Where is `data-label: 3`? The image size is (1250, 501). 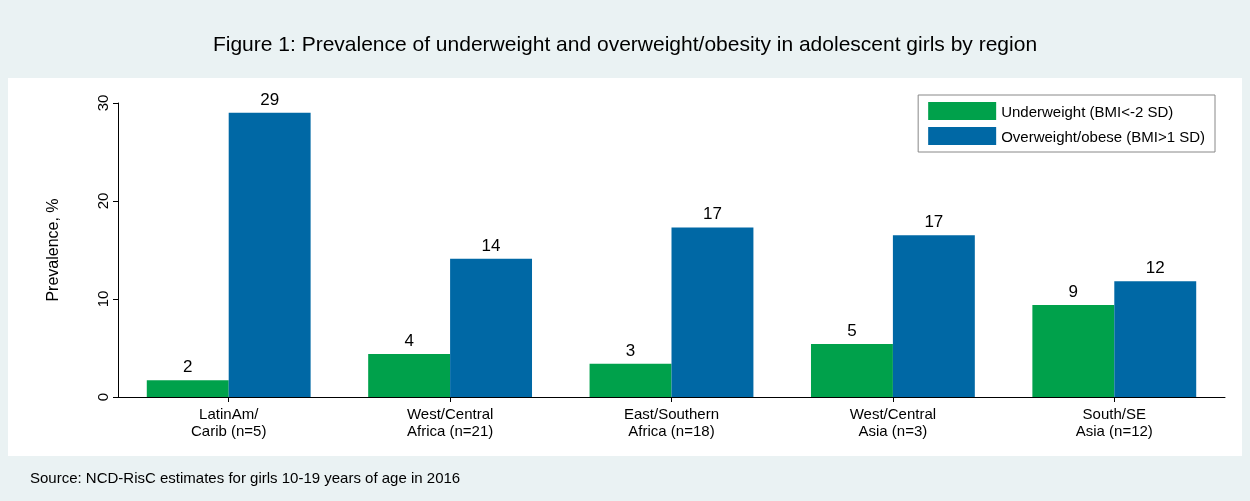
data-label: 3 is located at coordinates (630, 350).